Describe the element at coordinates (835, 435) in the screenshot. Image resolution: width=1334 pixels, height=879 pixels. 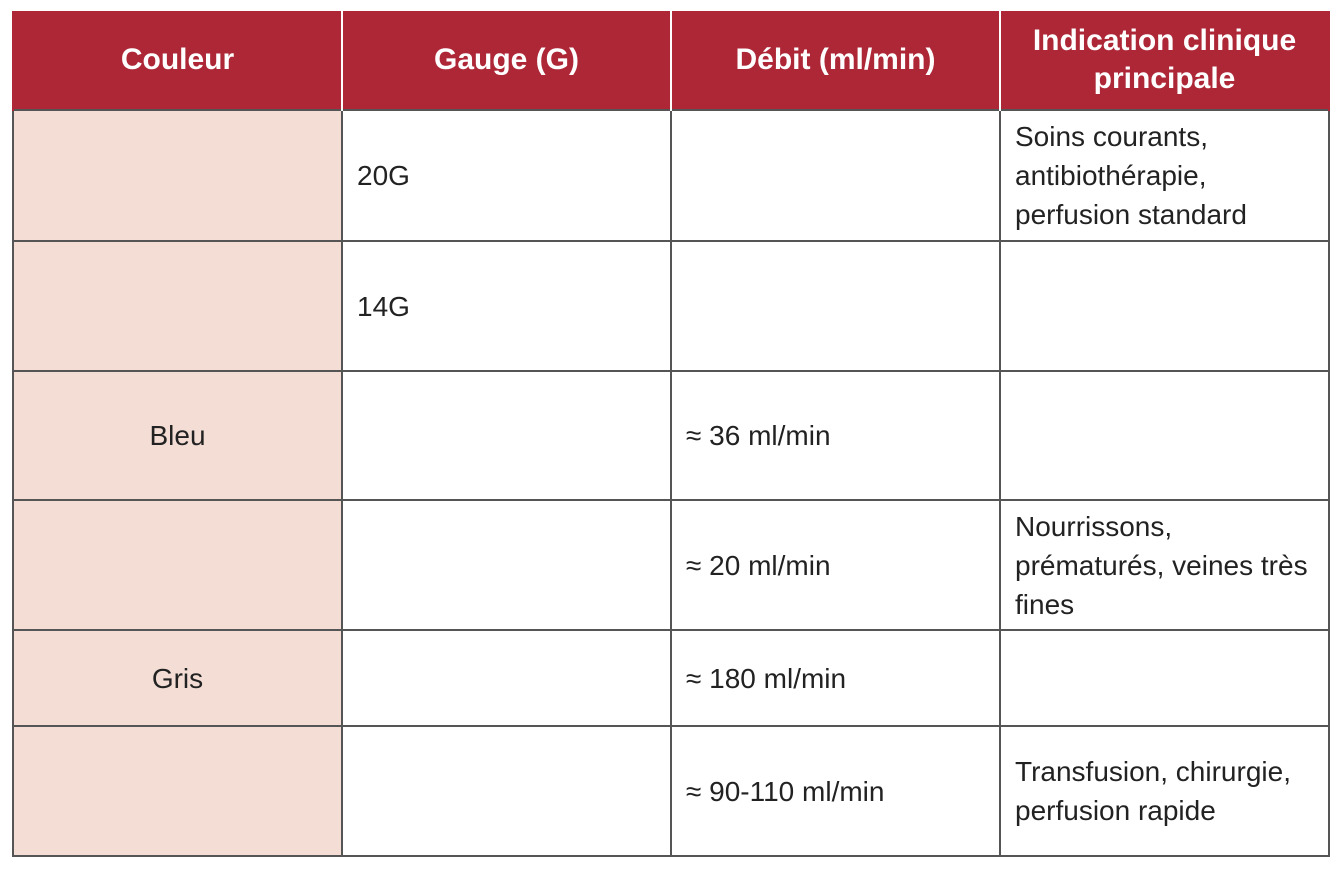
I see `table-cell: ≈ 36 ml/min` at that location.